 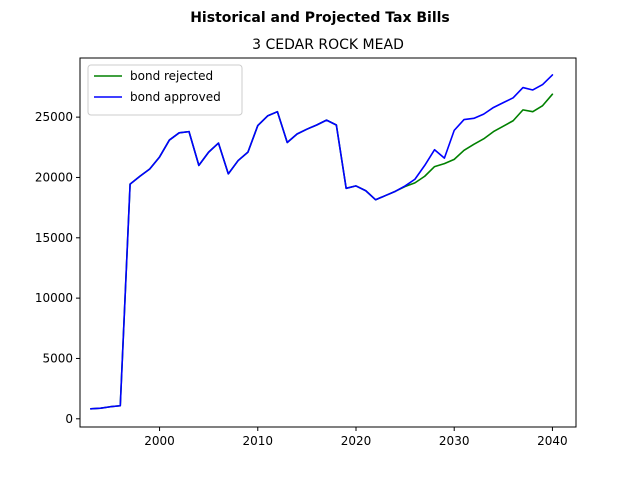 What do you see at coordinates (57, 358) in the screenshot?
I see `y-tick-label: 5000` at bounding box center [57, 358].